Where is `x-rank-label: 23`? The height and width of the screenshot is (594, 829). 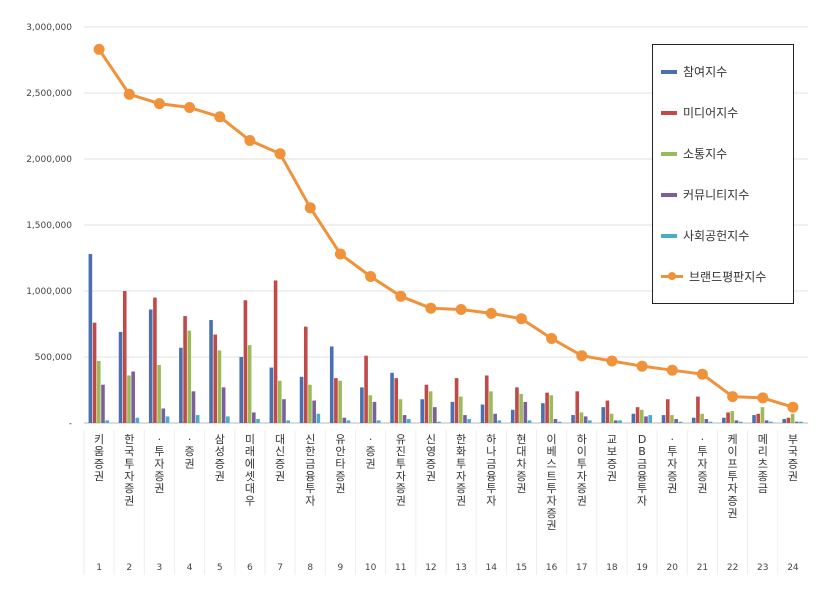
x-rank-label: 23 is located at coordinates (762, 568).